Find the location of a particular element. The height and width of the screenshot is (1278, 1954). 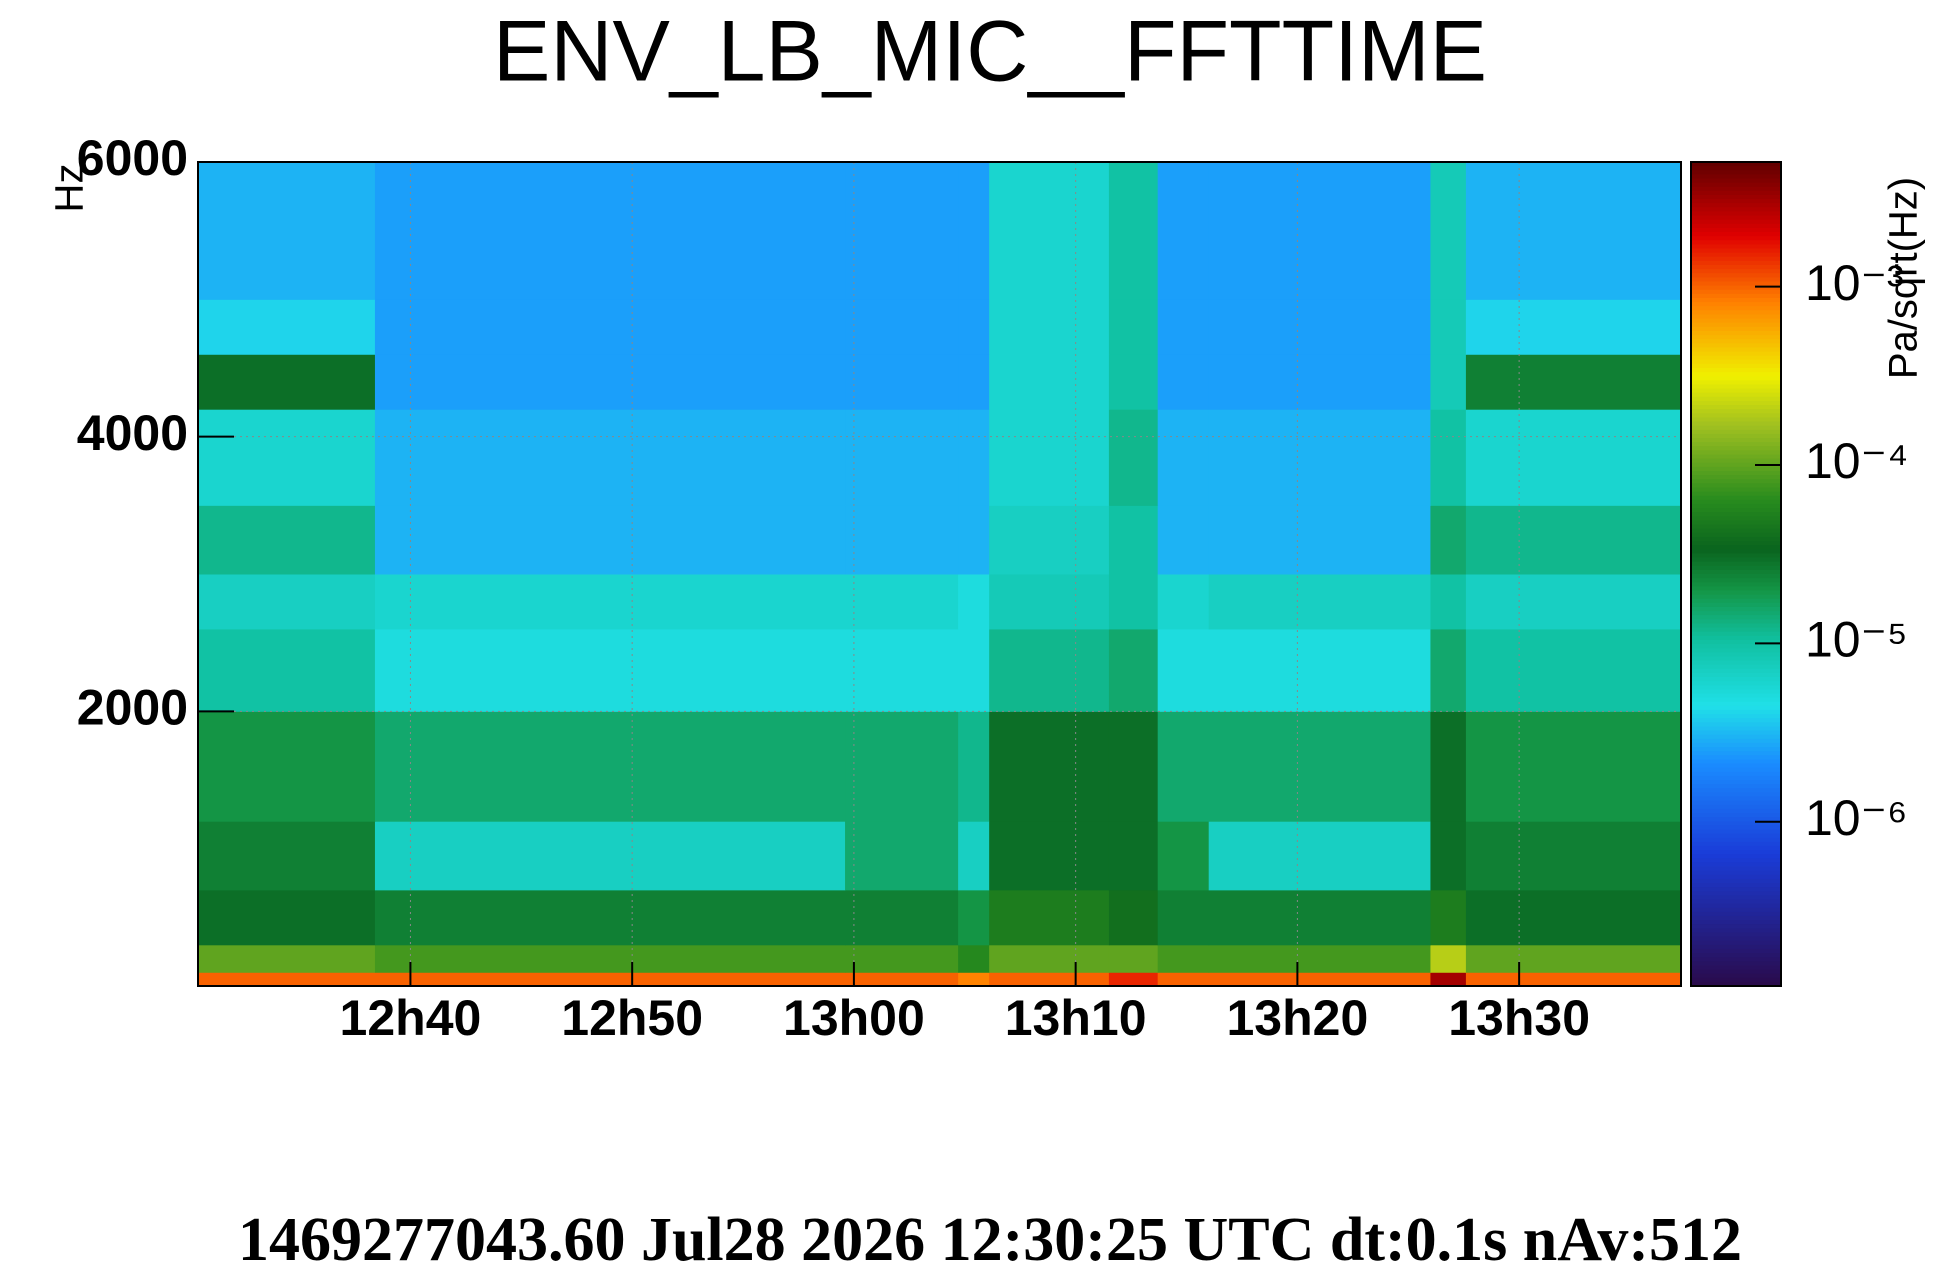

colorbar-label: Pa/sqrt(Hz) is located at coordinates (1904, 278).